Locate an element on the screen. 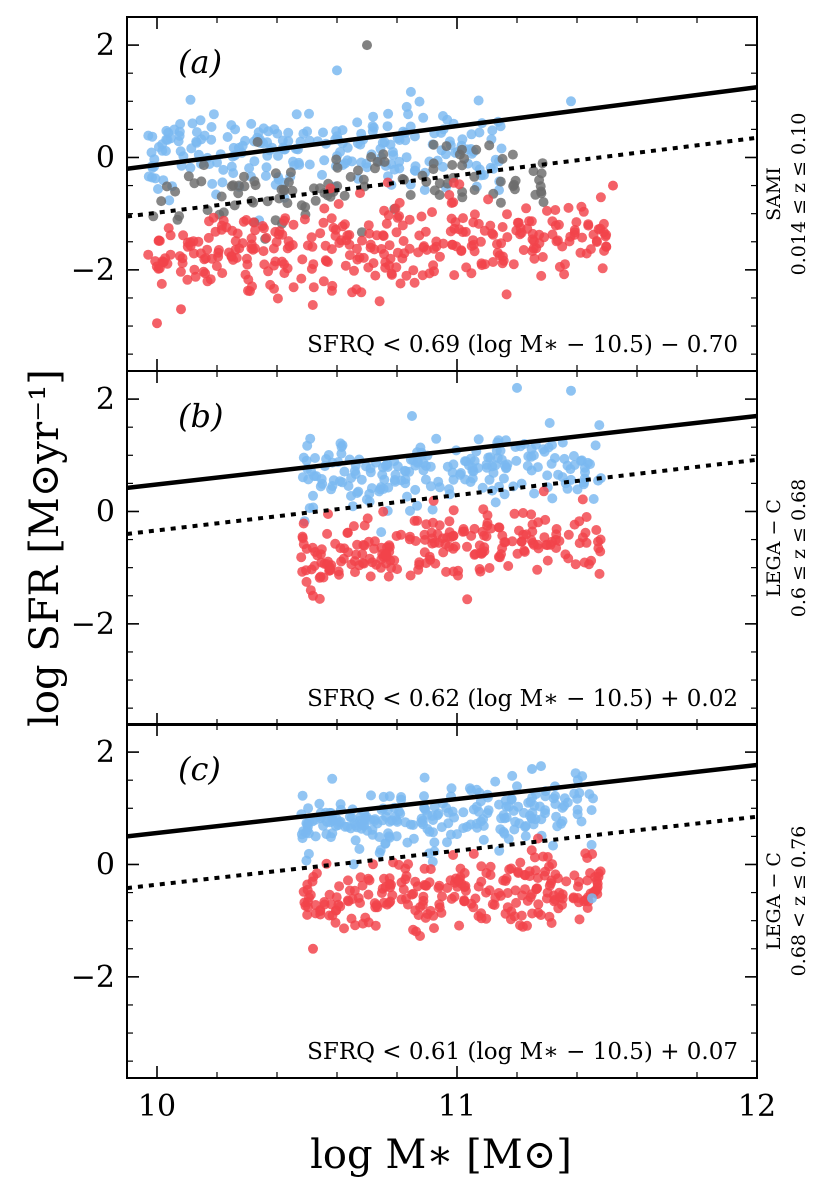  x-axis-label: log M∗ [M⊙] is located at coordinates (441, 1155).